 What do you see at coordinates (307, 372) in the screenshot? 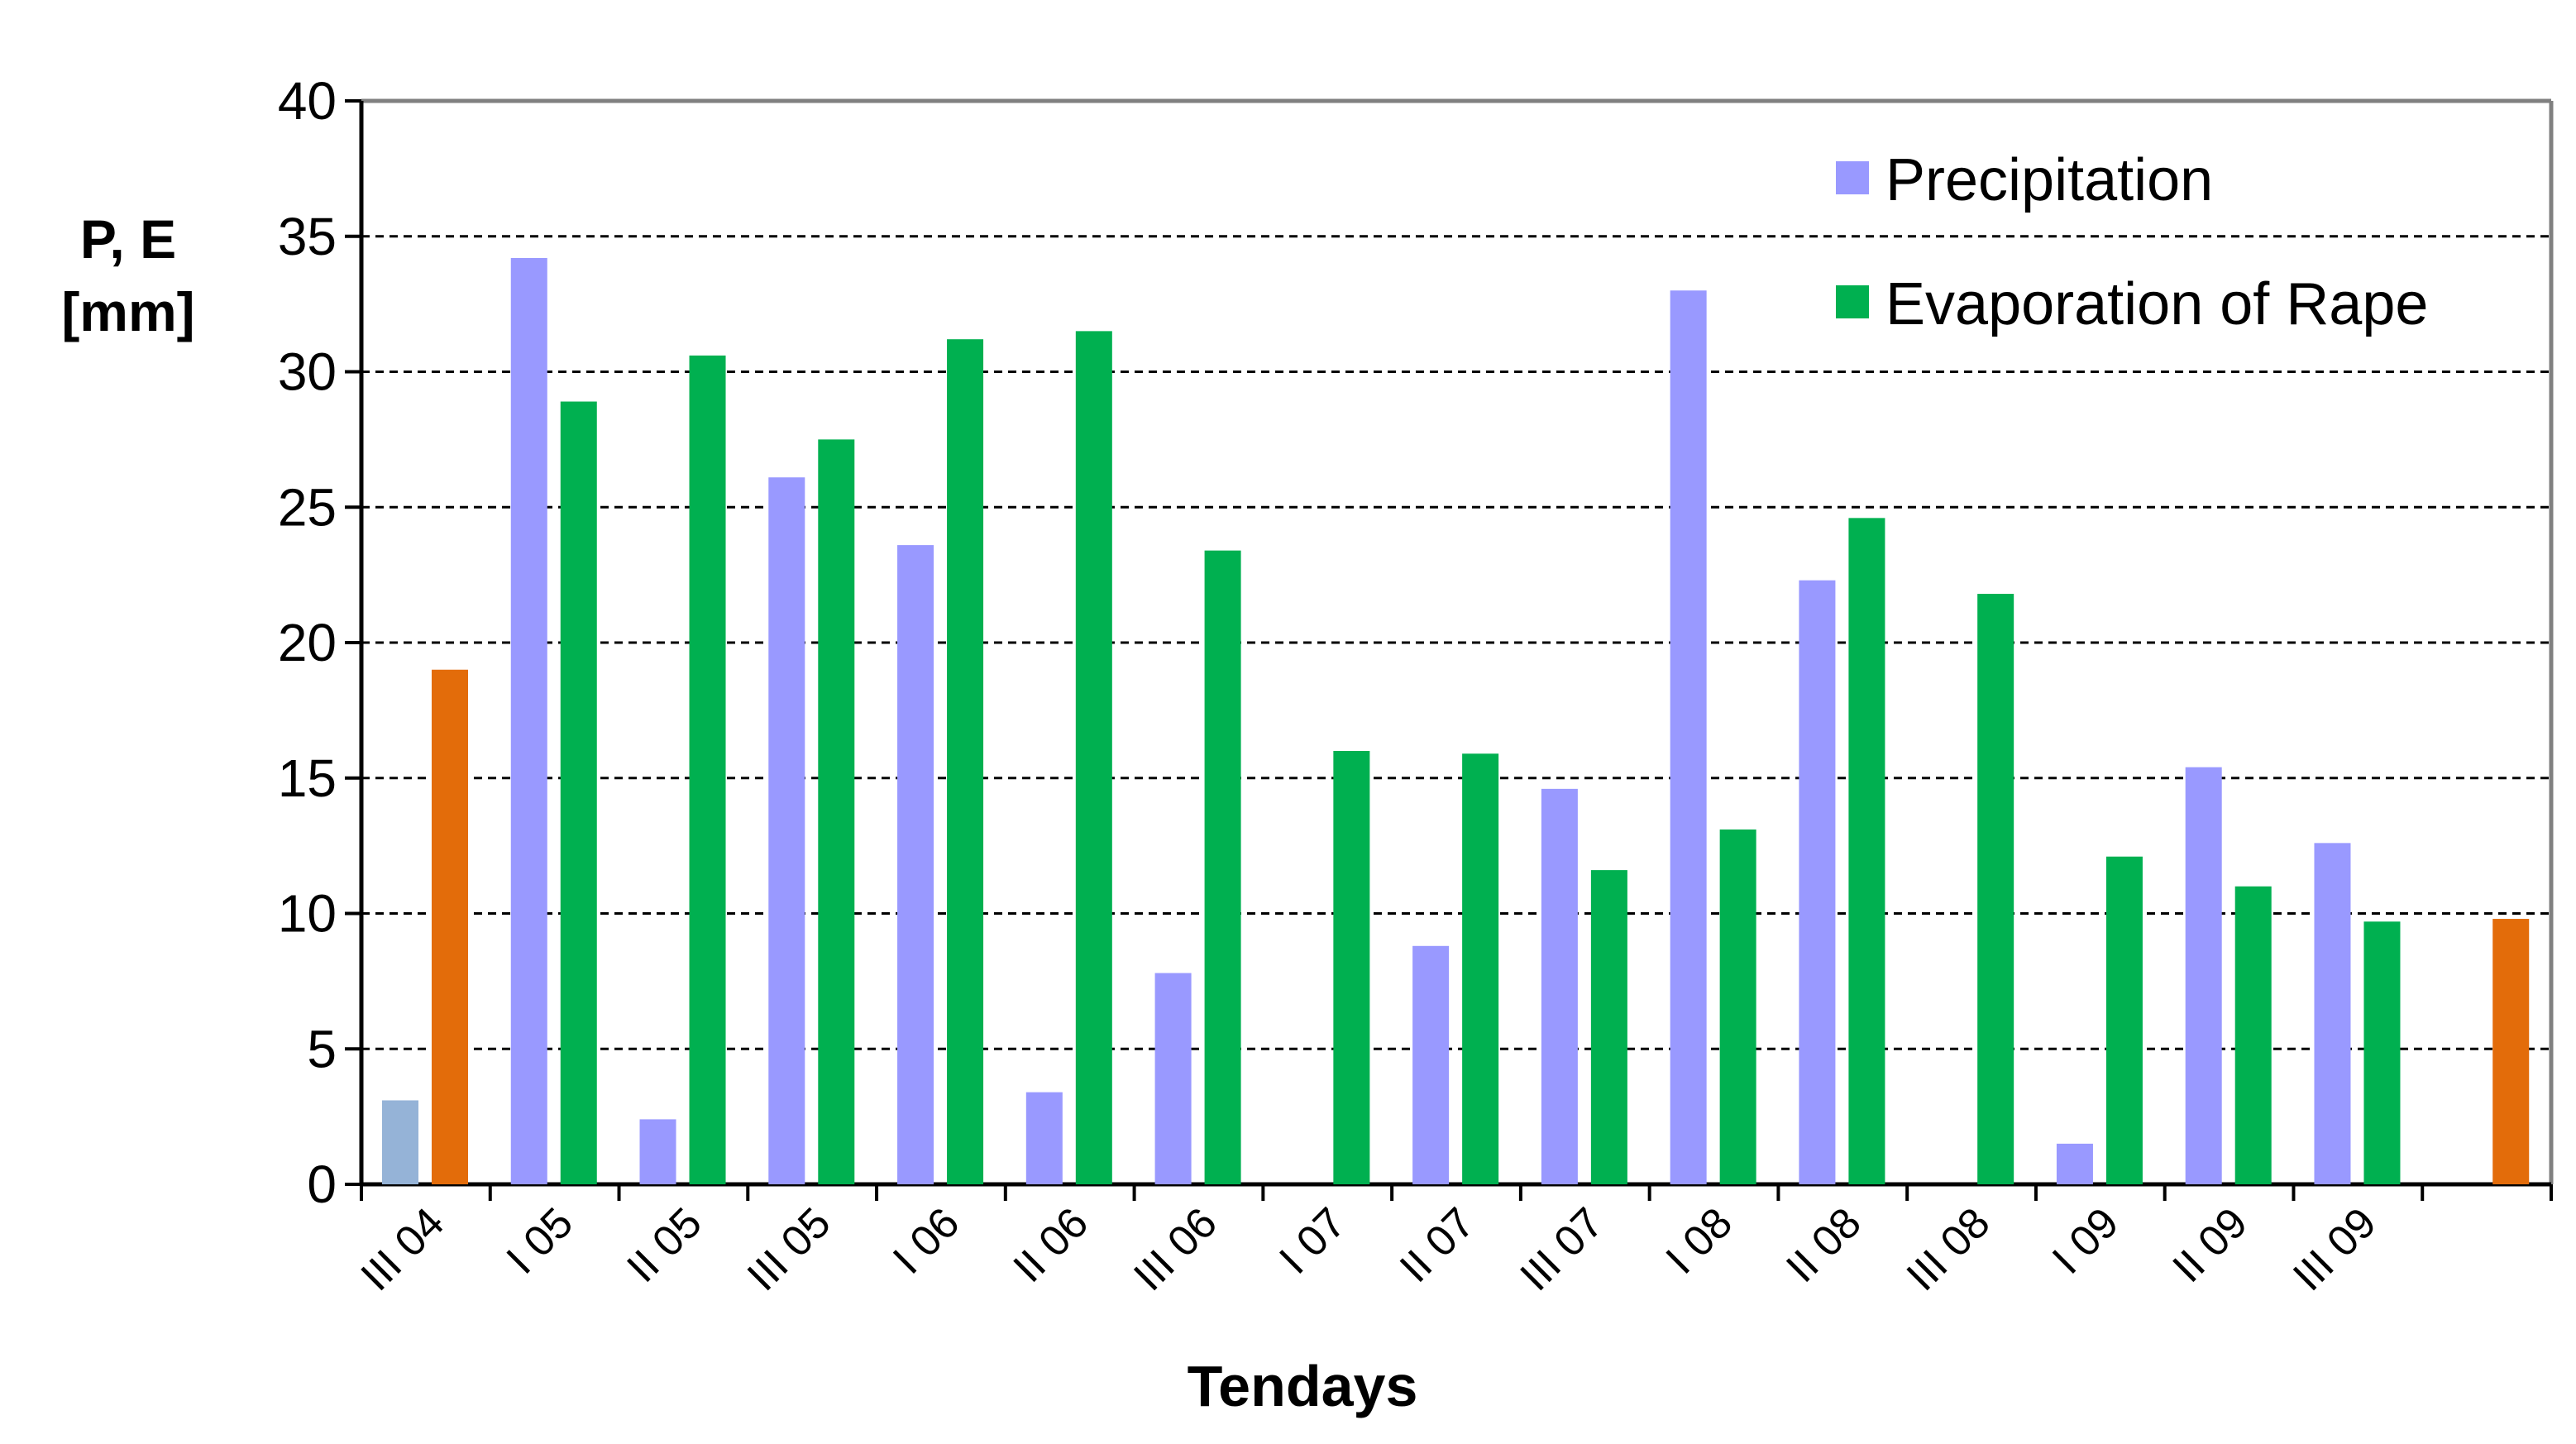
I see `y-tick-label: 30` at bounding box center [307, 372].